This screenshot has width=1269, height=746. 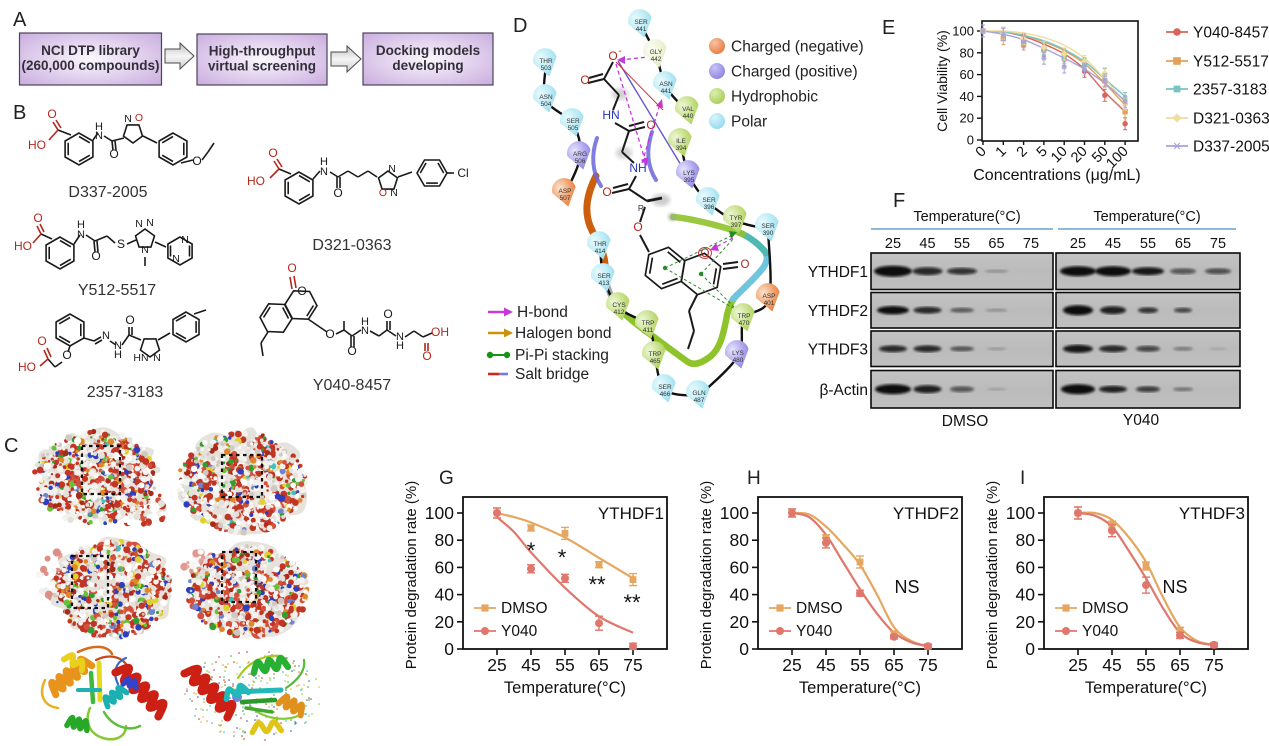 I want to click on svg-text: ARG, so click(x=580, y=154).